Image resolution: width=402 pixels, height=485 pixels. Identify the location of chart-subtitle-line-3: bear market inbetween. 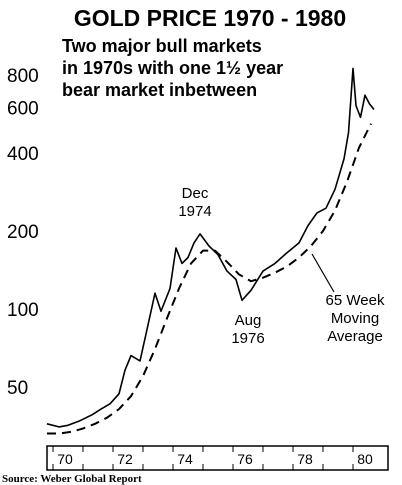
(159, 90).